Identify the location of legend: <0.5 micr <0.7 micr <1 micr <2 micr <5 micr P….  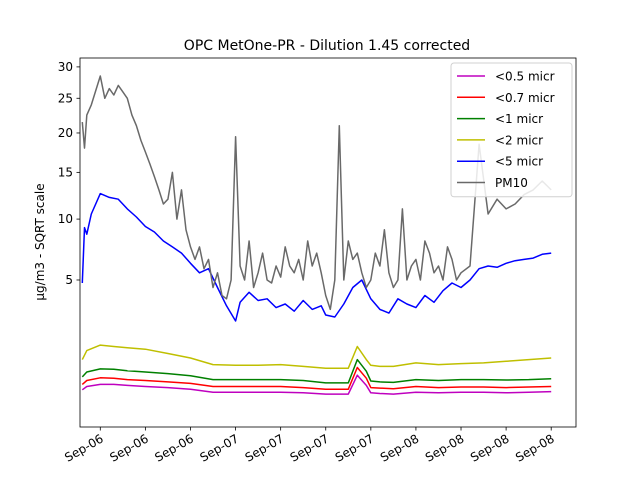
(511, 130).